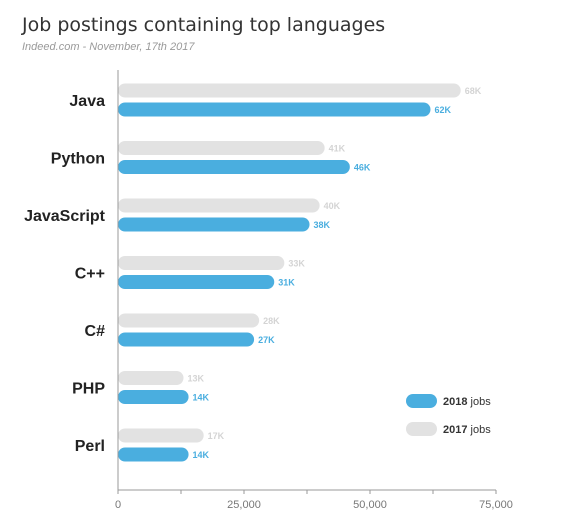  Describe the element at coordinates (370, 505) in the screenshot. I see `x-tick-label: 50,000` at that location.